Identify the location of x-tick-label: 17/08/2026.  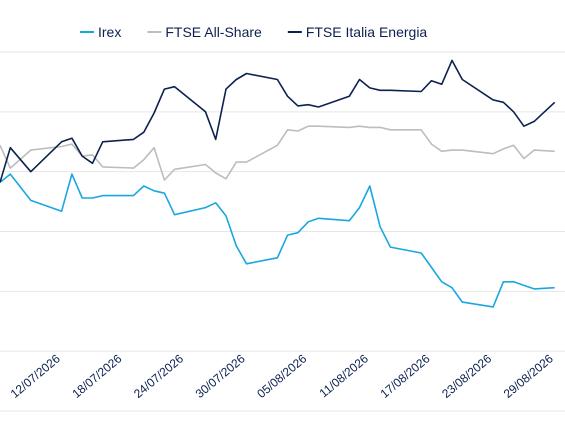
(405, 376).